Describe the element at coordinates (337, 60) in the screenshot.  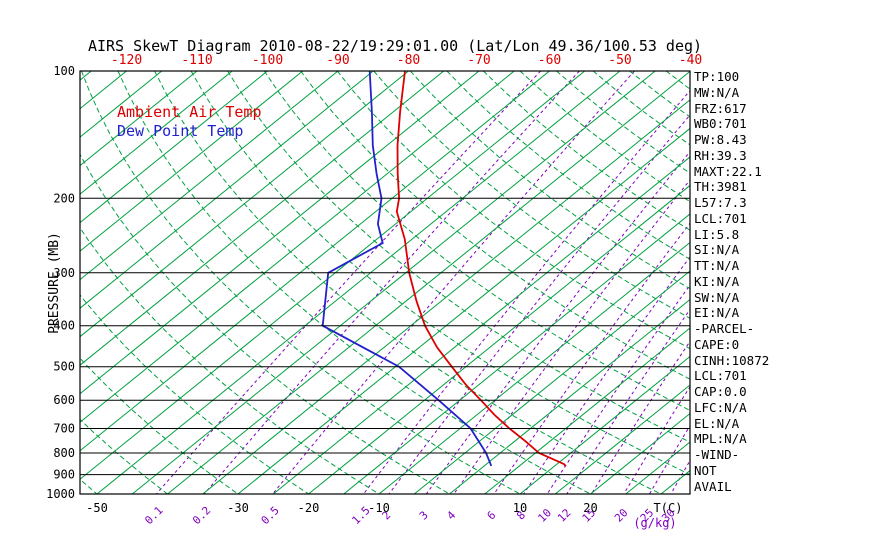
I see `top-temp-label: -90` at that location.